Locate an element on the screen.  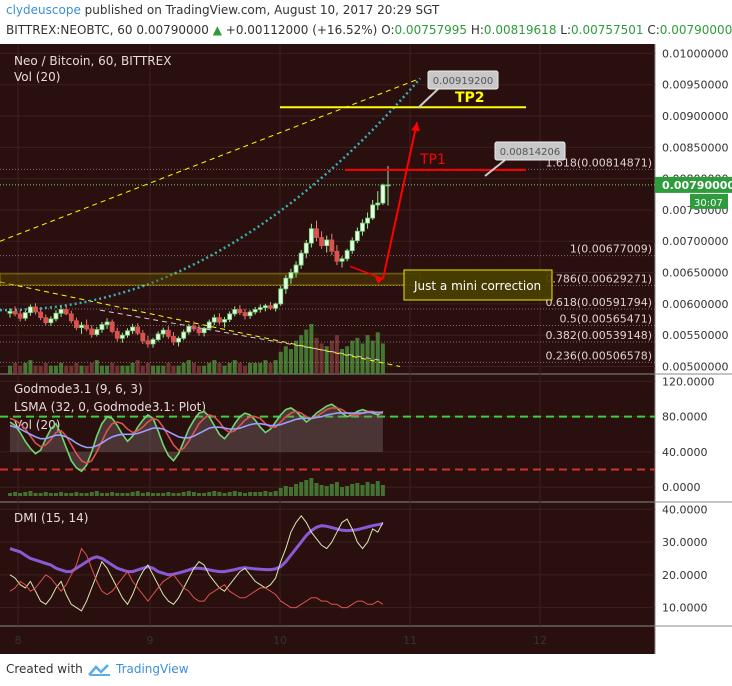
fib-level-label: 0.618(0.00591794) is located at coordinates (598, 302).